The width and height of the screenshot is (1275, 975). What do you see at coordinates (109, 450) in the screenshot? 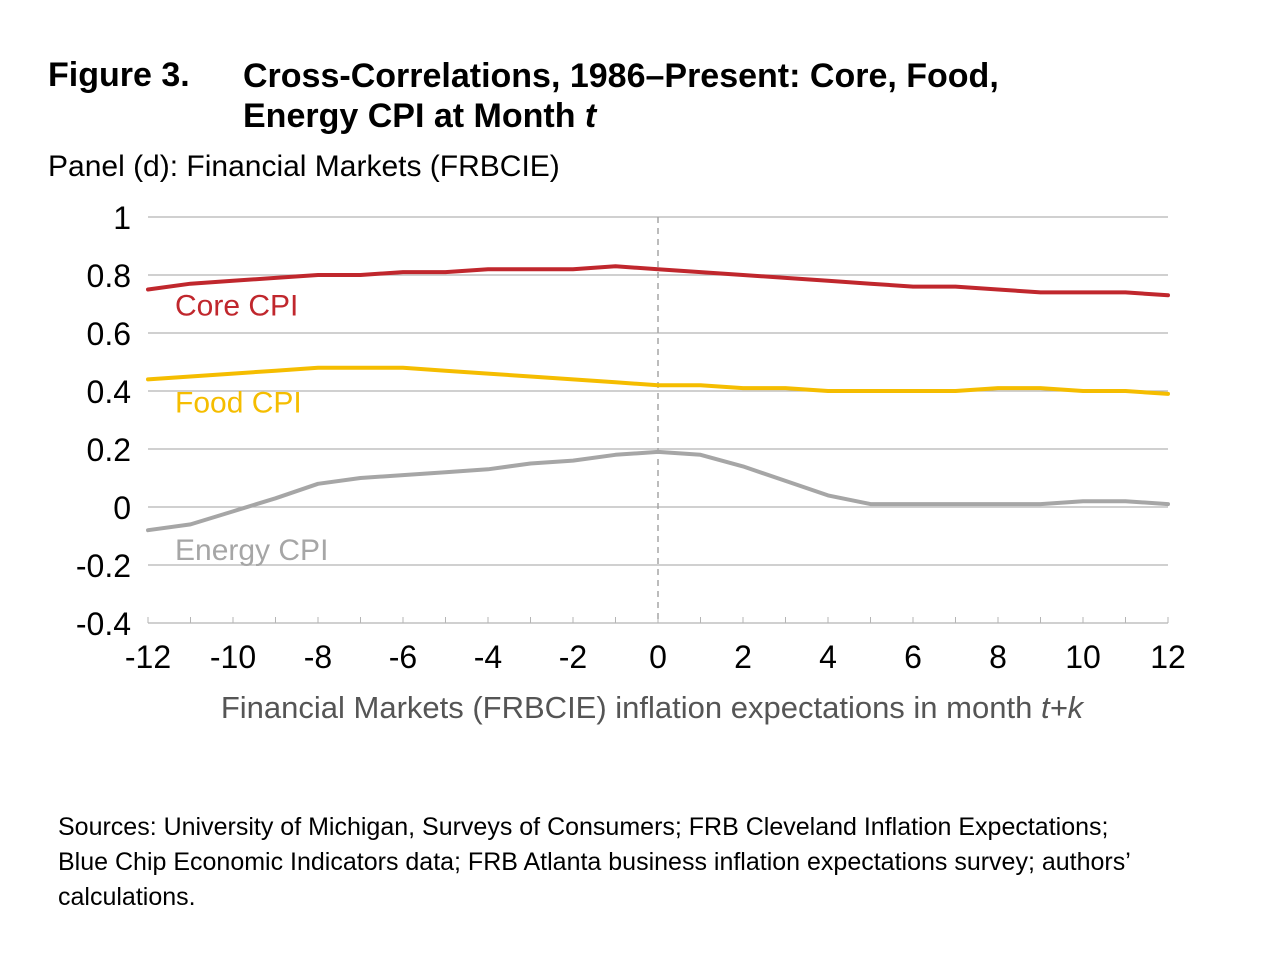
I see `y-tick-label: 0.2` at bounding box center [109, 450].